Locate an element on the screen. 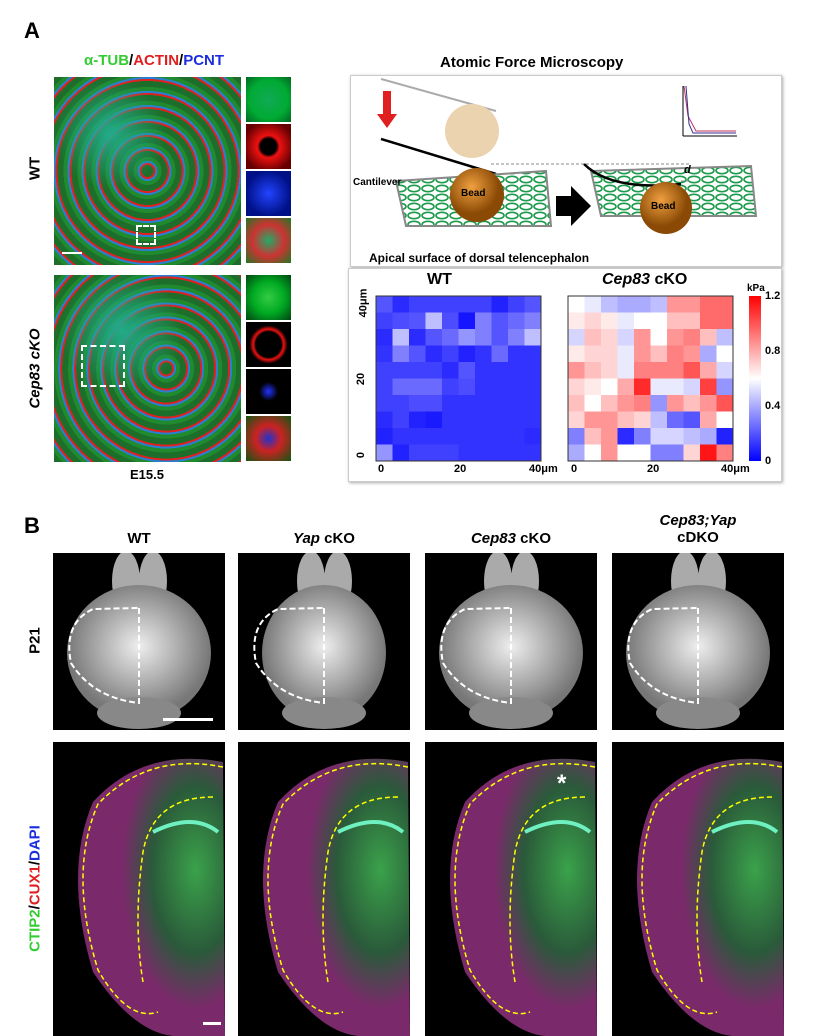  arrow-right-icon is located at coordinates (573, 206).